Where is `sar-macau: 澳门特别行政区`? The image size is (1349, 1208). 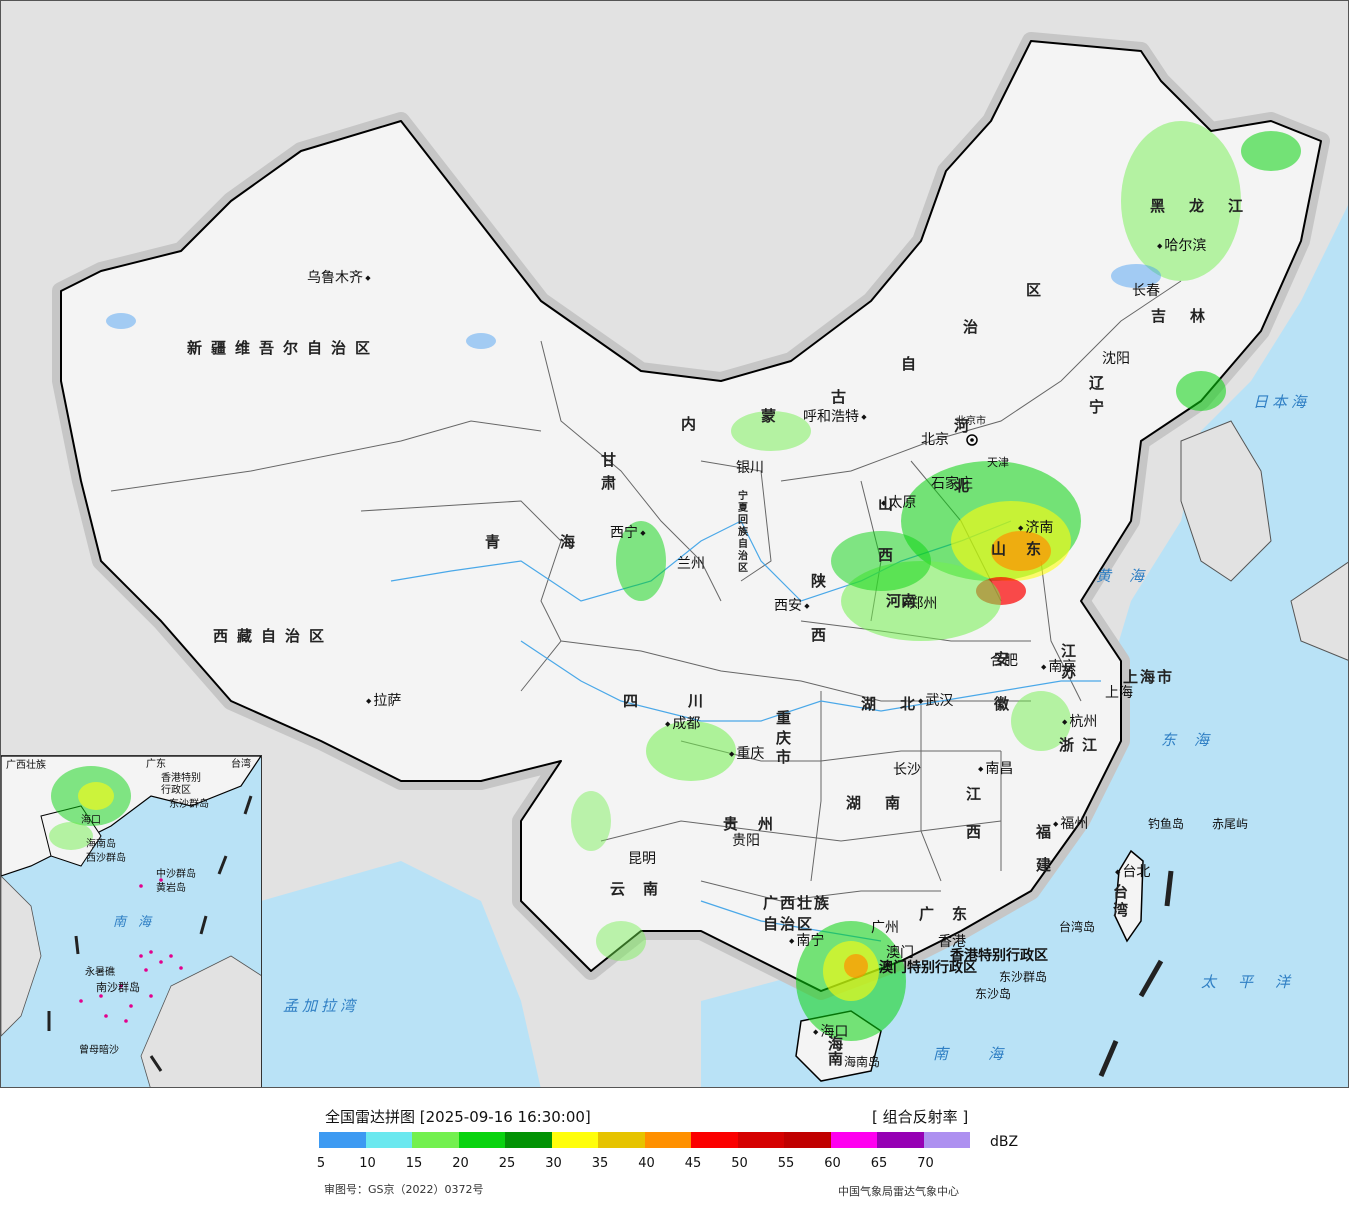 sar-macau: 澳门特别行政区 is located at coordinates (928, 968).